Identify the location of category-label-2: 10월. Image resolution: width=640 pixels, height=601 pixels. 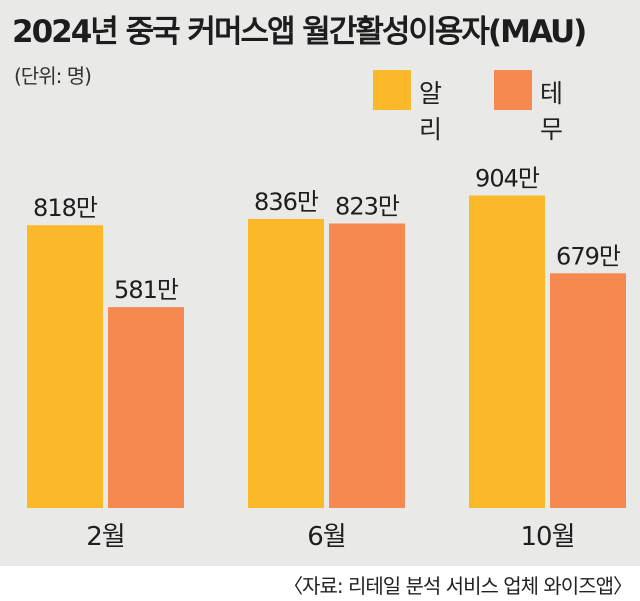
(547, 537).